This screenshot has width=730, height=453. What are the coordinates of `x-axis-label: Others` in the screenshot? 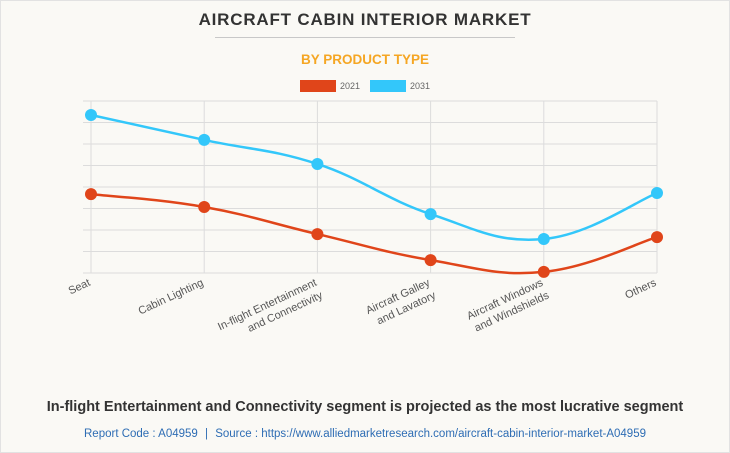 It's located at (640, 289).